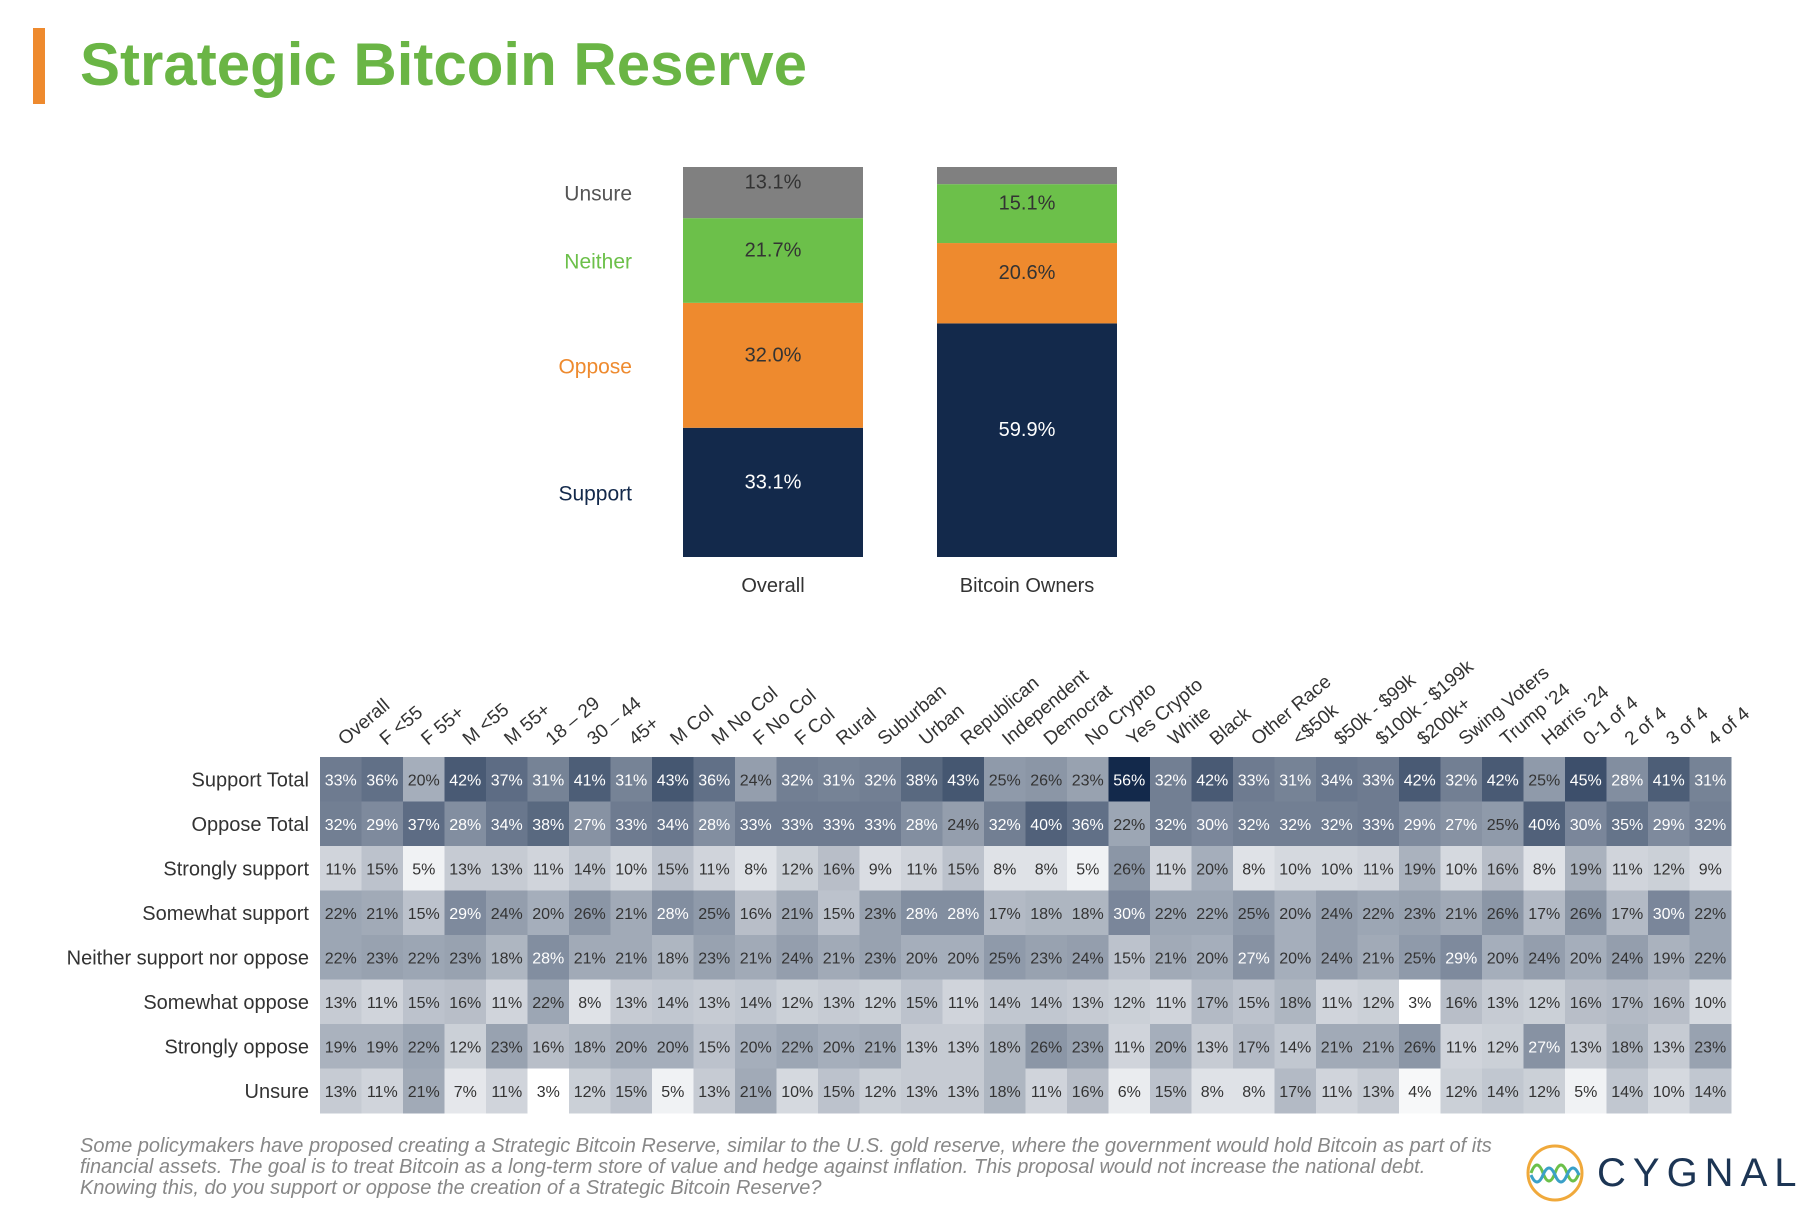 The height and width of the screenshot is (1224, 1804). I want to click on heat-cell-label: 26%, so click(1420, 1047).